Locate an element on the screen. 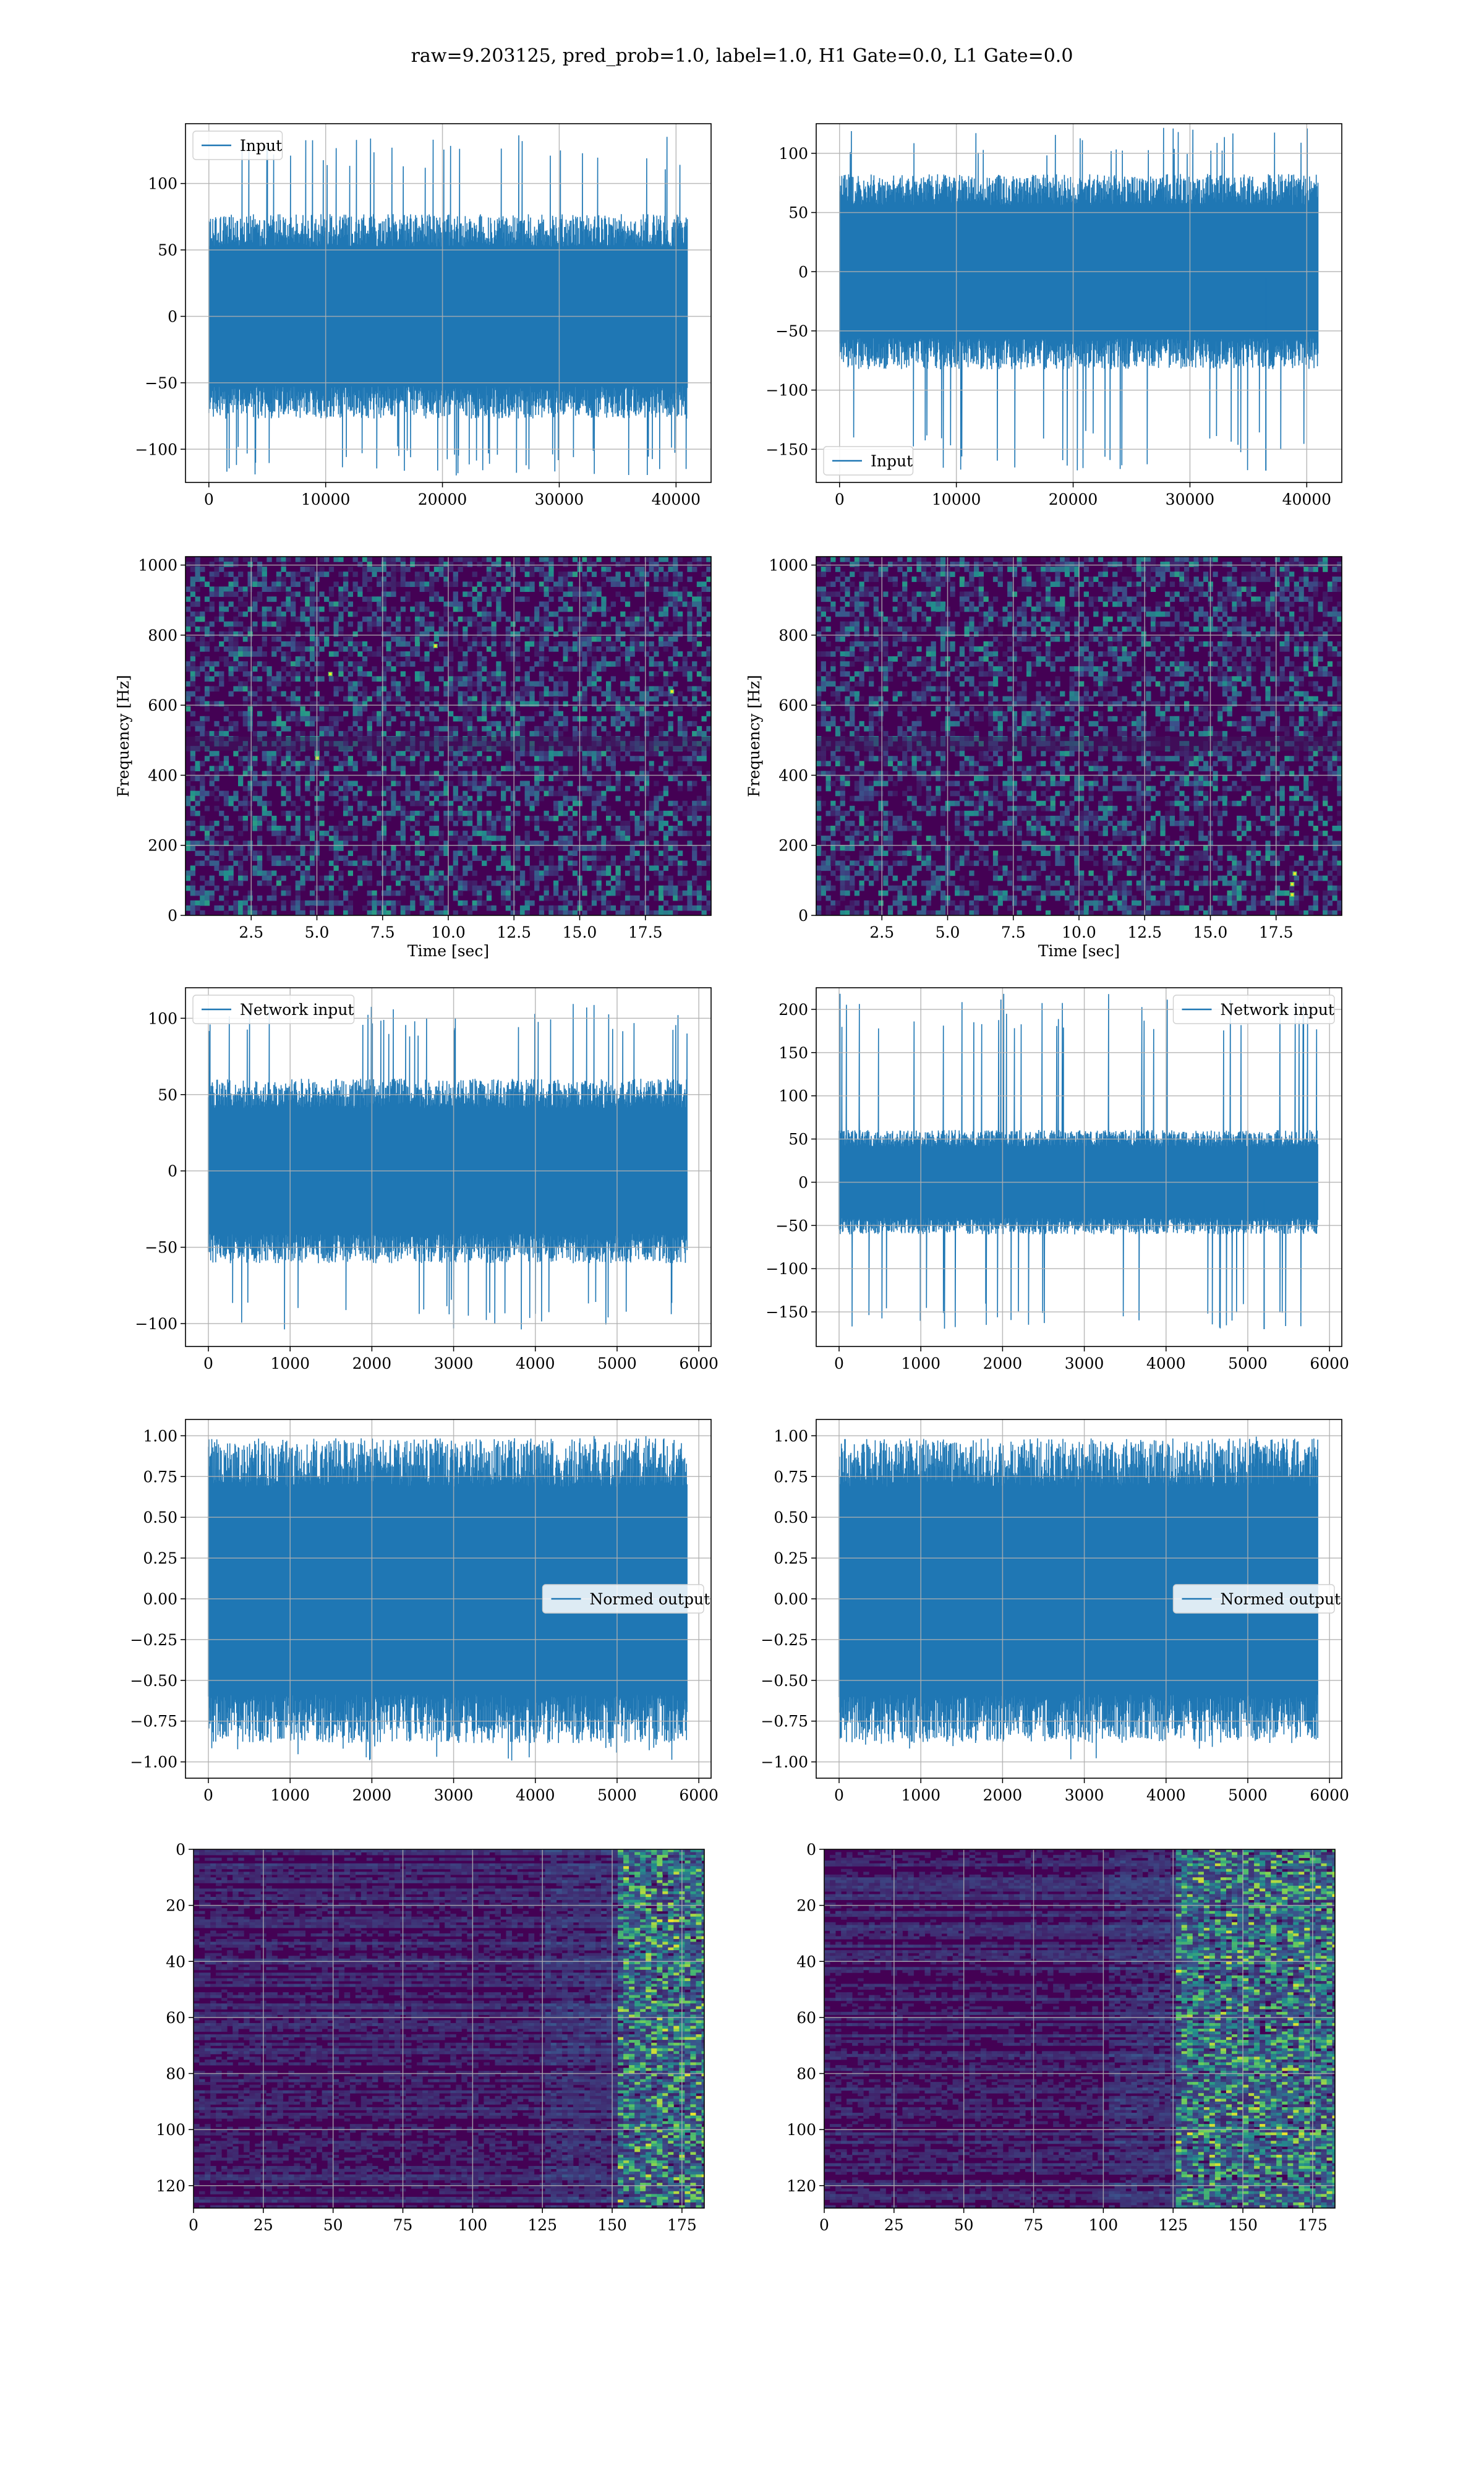 The image size is (1484, 2474). x-tick-label: 0 is located at coordinates (209, 499).